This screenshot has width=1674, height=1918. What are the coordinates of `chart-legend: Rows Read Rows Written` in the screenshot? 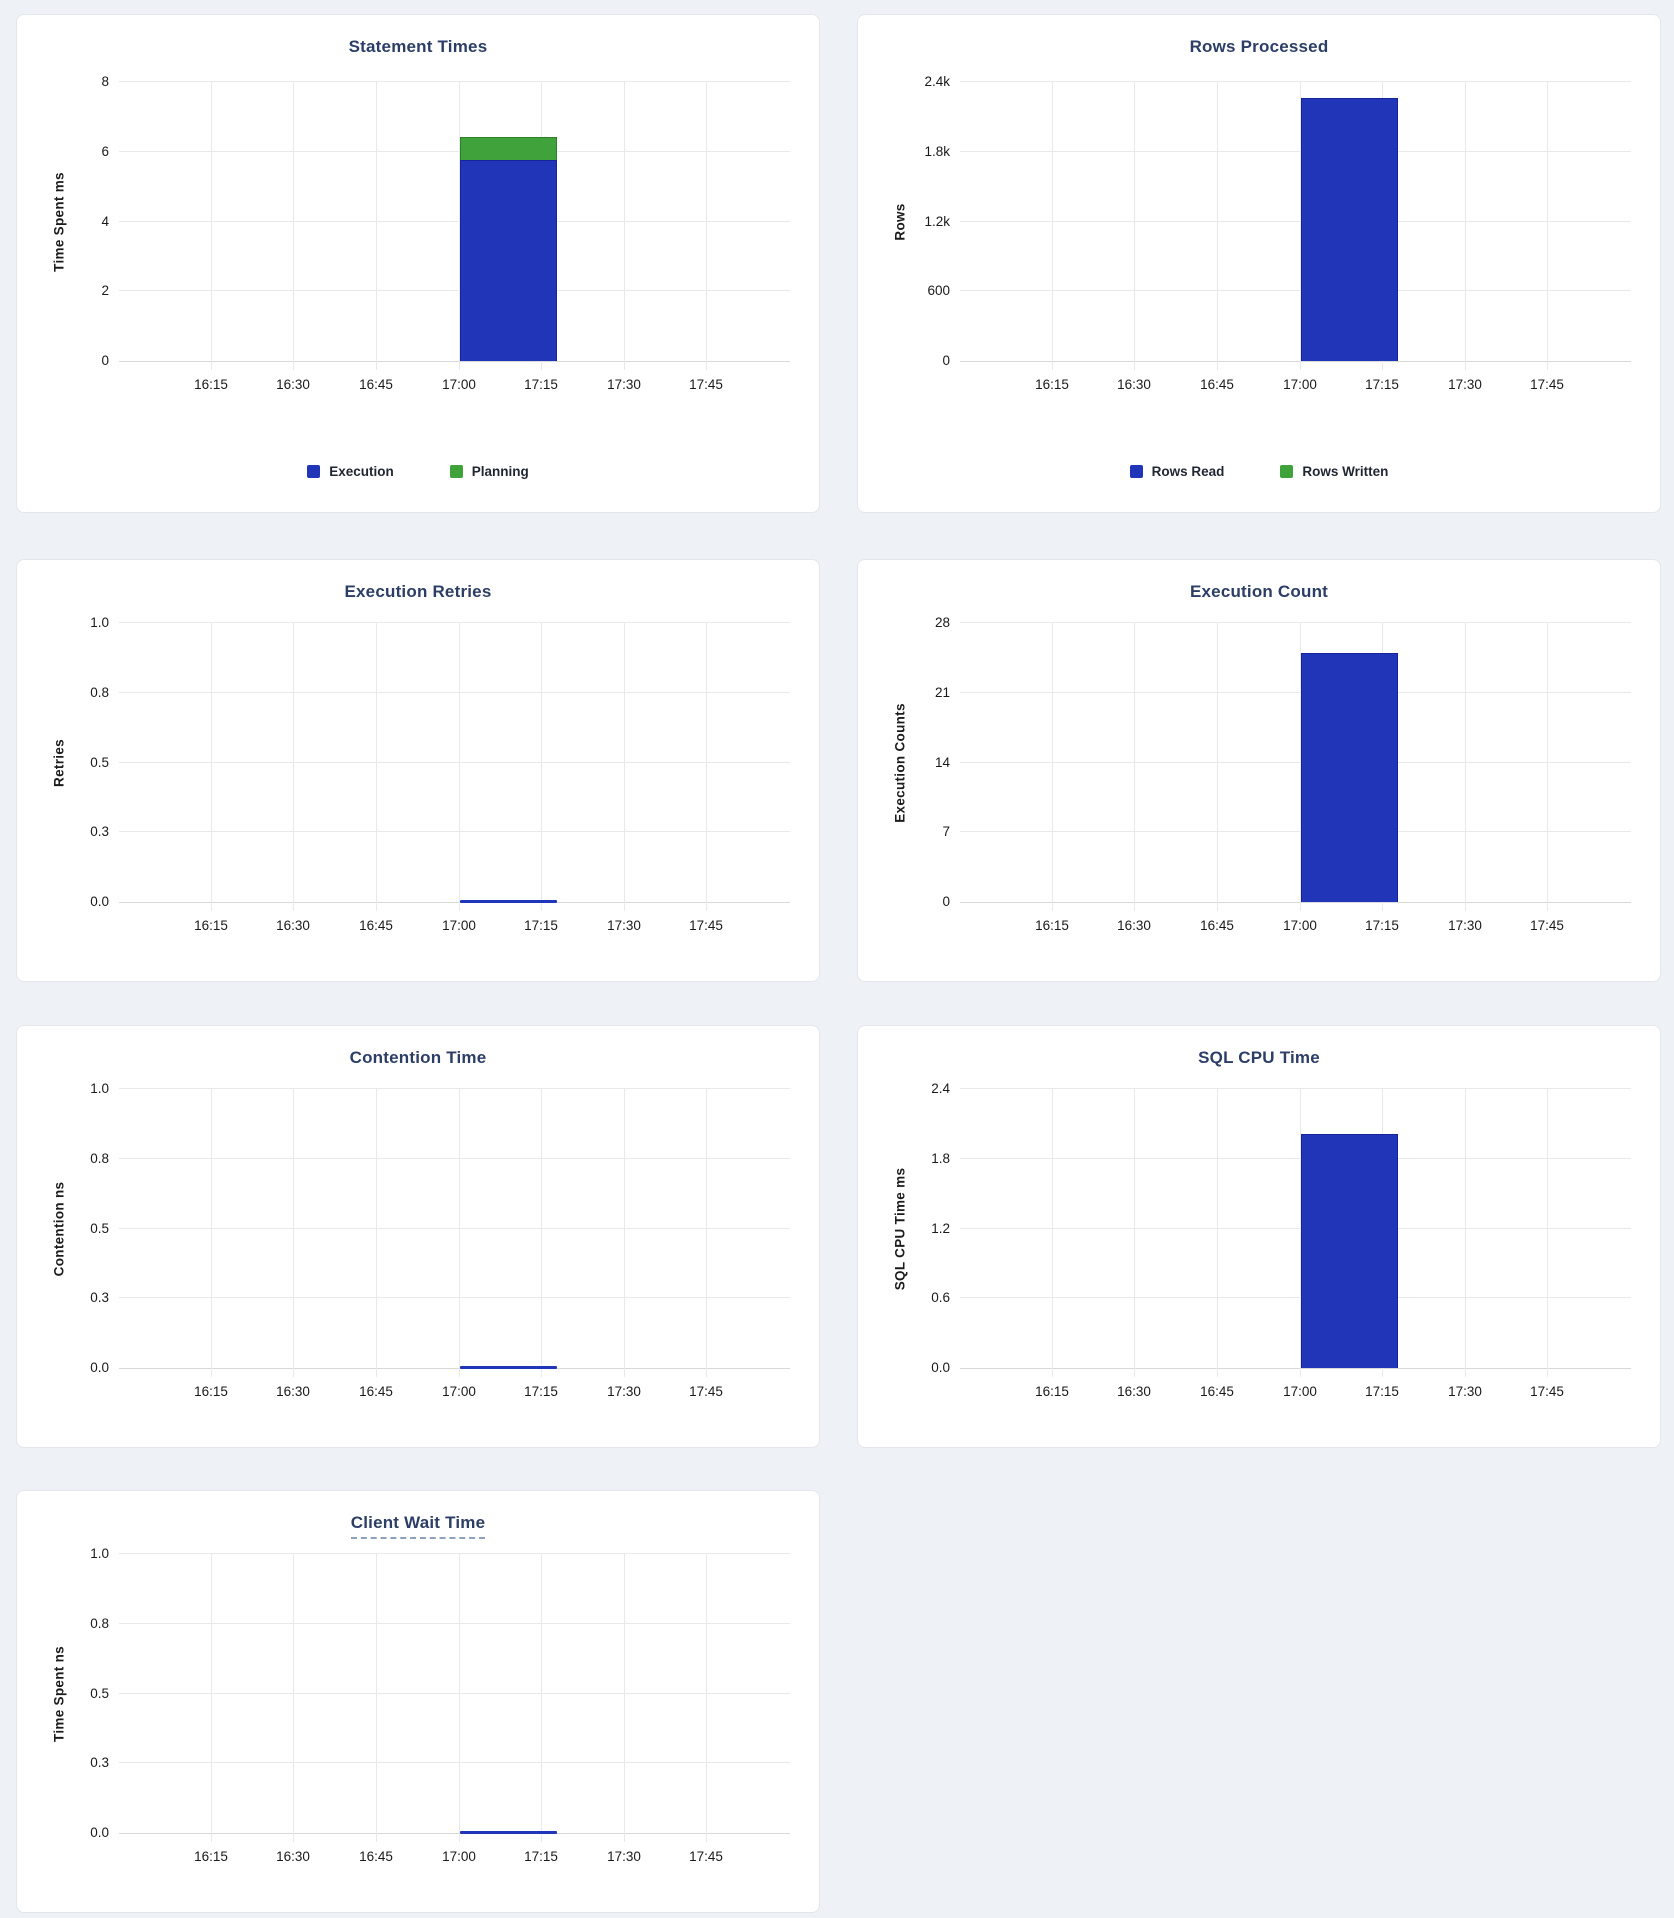 It's located at (1259, 471).